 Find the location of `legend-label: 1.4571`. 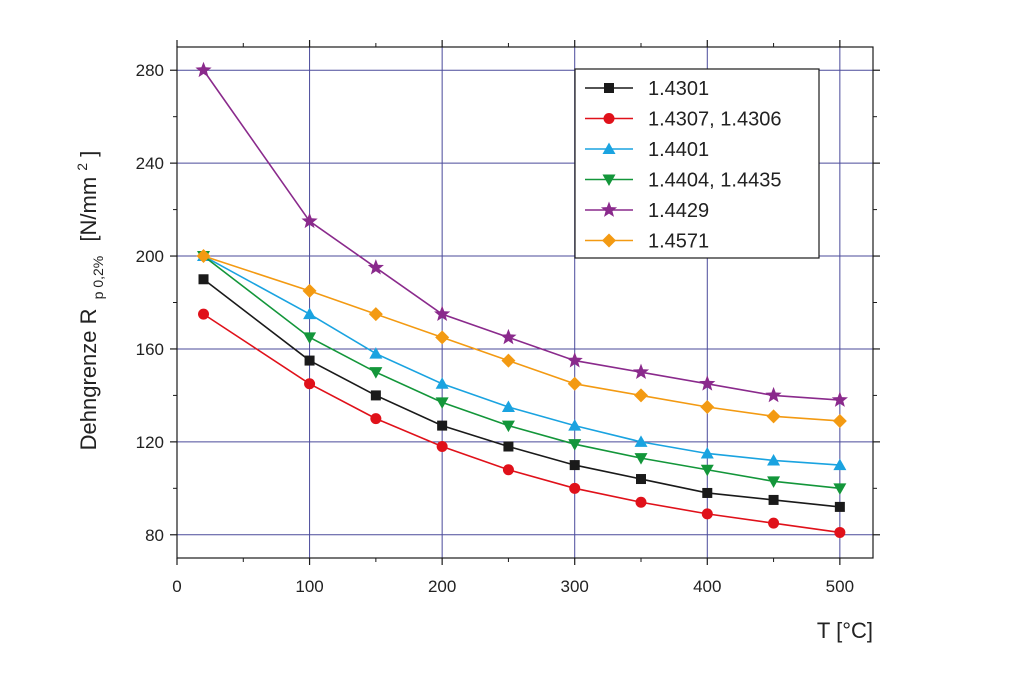

legend-label: 1.4571 is located at coordinates (678, 242).